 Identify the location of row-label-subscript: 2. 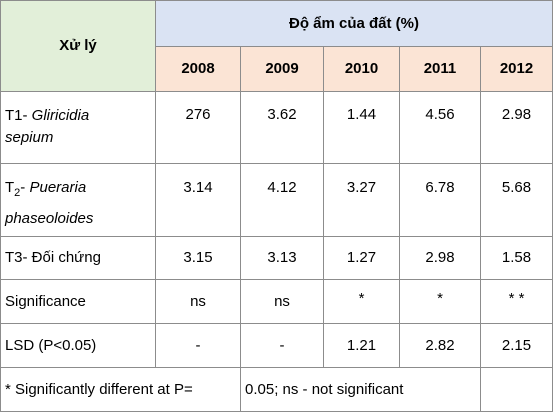
(17, 193).